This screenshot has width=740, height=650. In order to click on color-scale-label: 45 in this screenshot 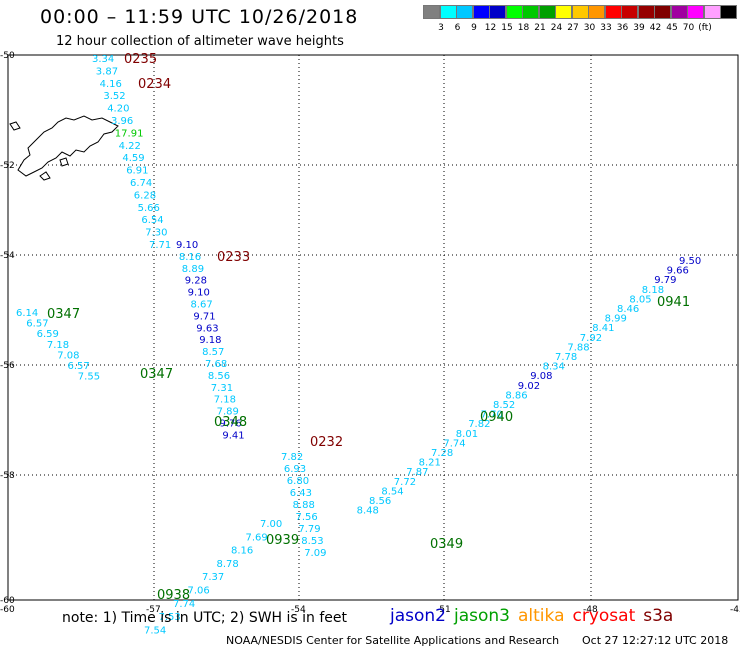, I will do `click(672, 28)`.